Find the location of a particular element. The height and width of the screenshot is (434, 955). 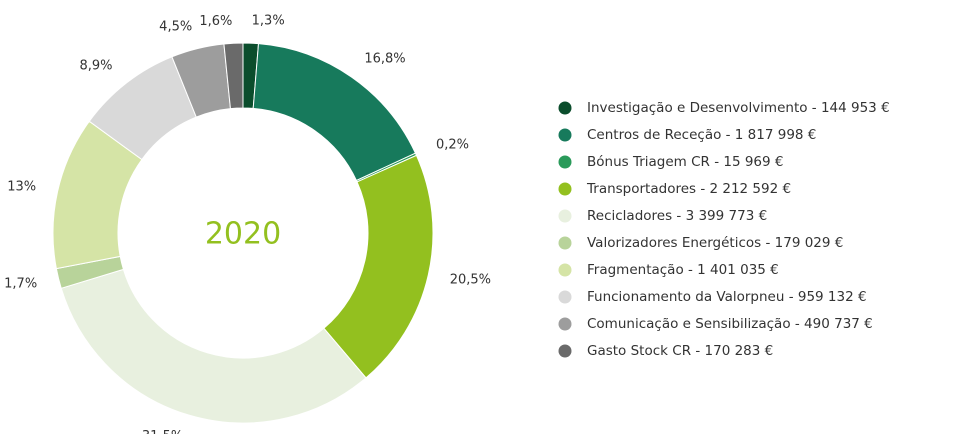

data-label: 31,5% is located at coordinates (162, 431).